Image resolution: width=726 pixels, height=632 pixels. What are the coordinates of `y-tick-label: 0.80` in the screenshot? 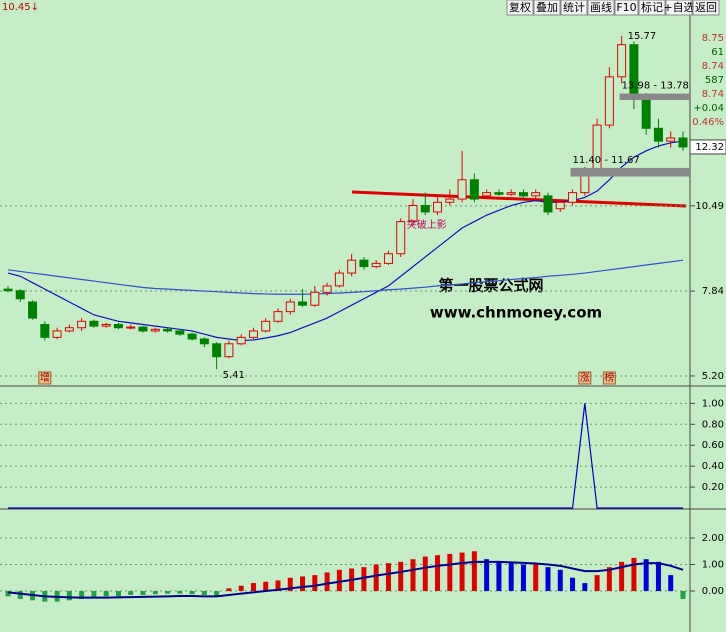 It's located at (713, 424).